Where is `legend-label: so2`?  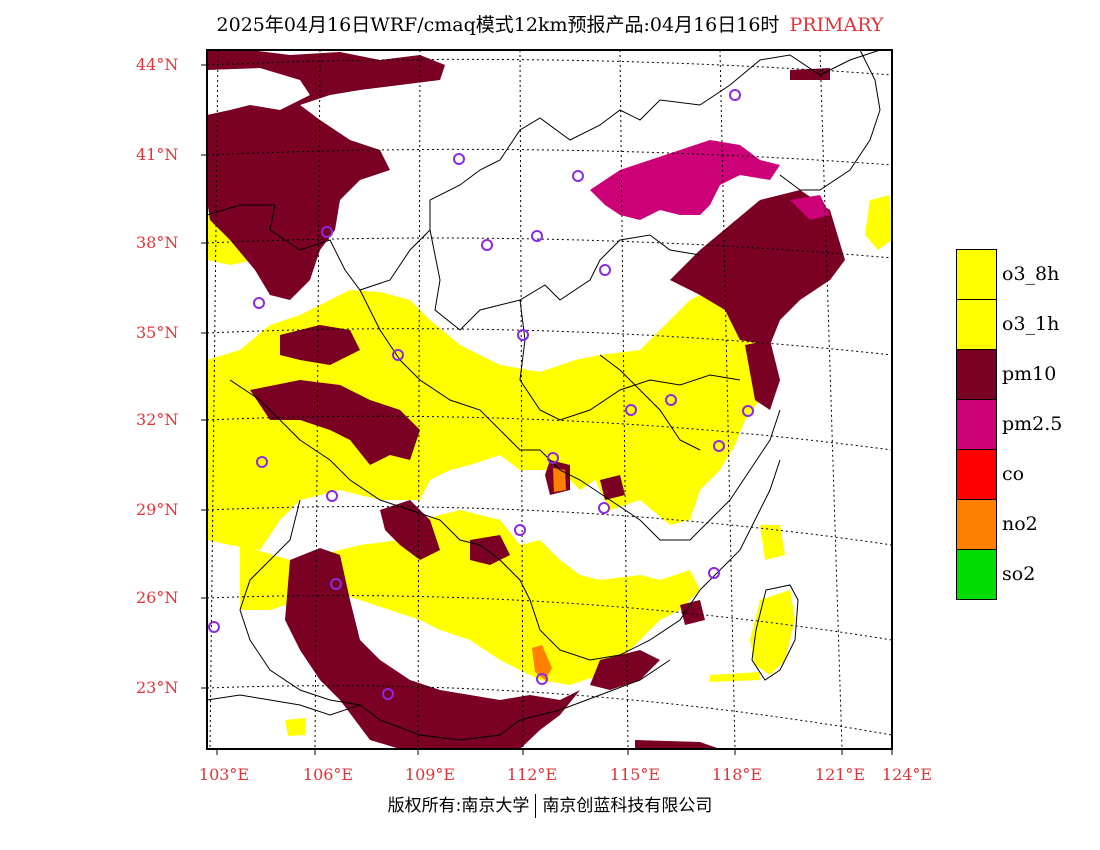 legend-label: so2 is located at coordinates (1019, 574).